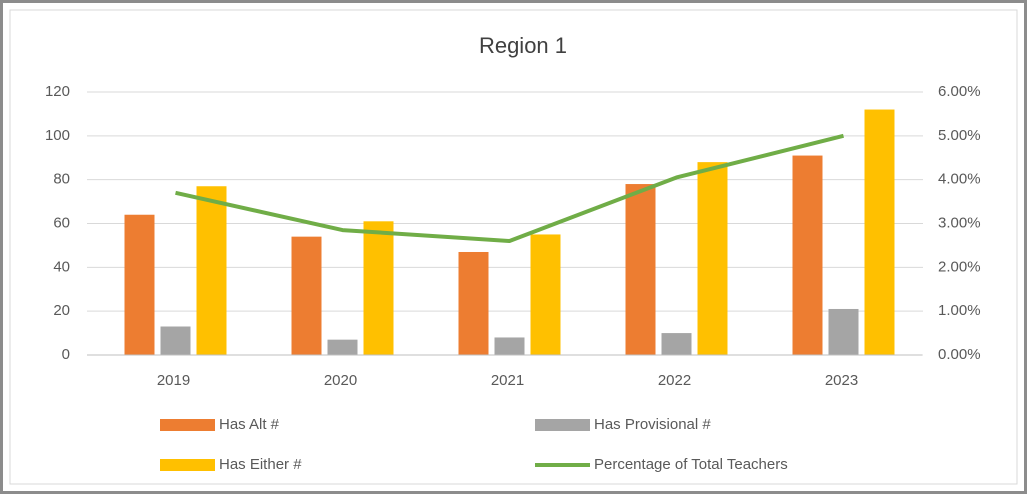  Describe the element at coordinates (61, 222) in the screenshot. I see `y-tick-label: 60` at that location.